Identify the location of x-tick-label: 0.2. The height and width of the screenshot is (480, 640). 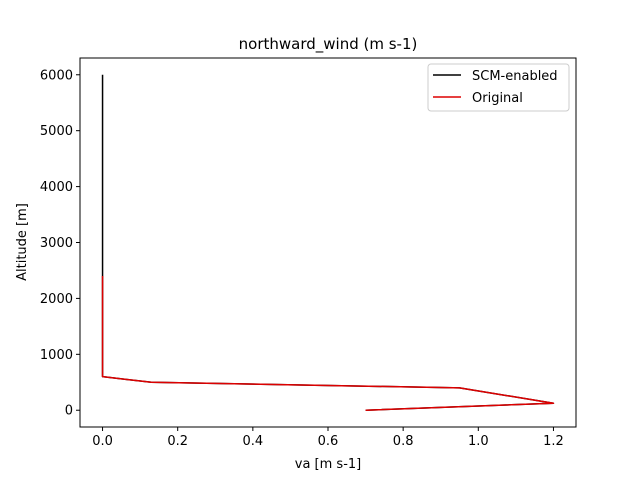
(177, 441).